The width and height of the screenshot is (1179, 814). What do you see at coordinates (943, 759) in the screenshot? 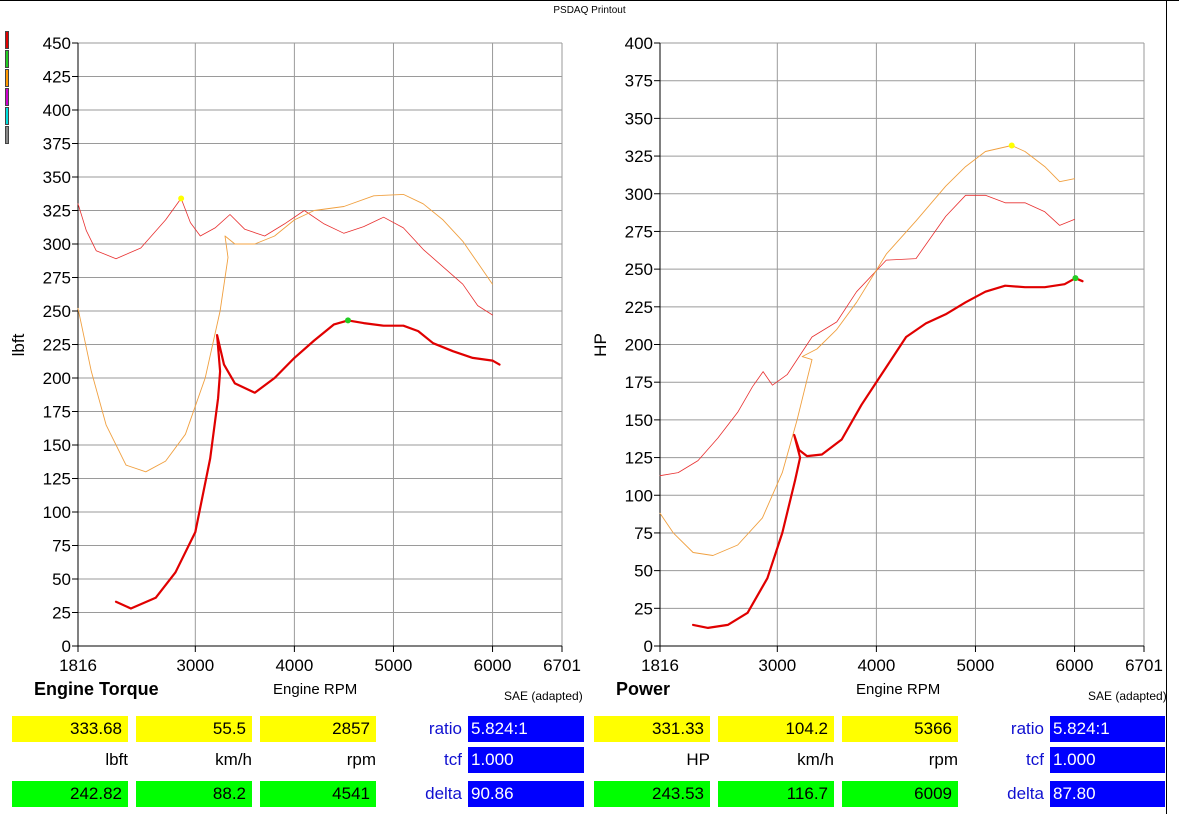
I see `rpm-unit-label-2: rpm` at bounding box center [943, 759].